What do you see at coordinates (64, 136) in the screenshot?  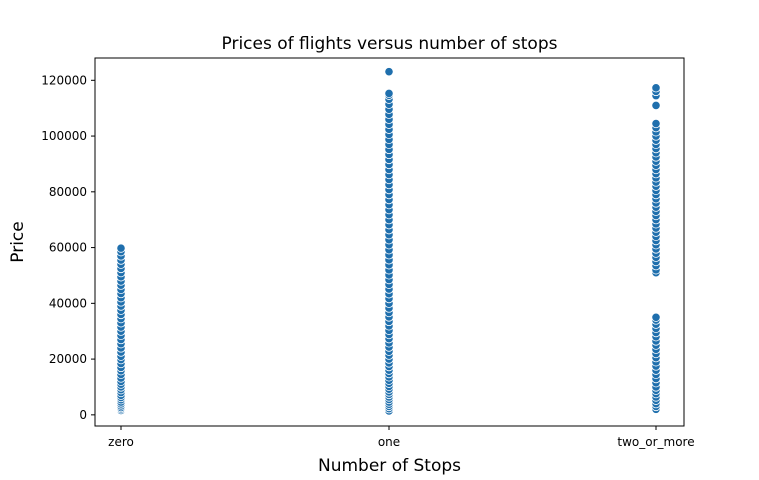 I see `y-tick-label: 100000` at bounding box center [64, 136].